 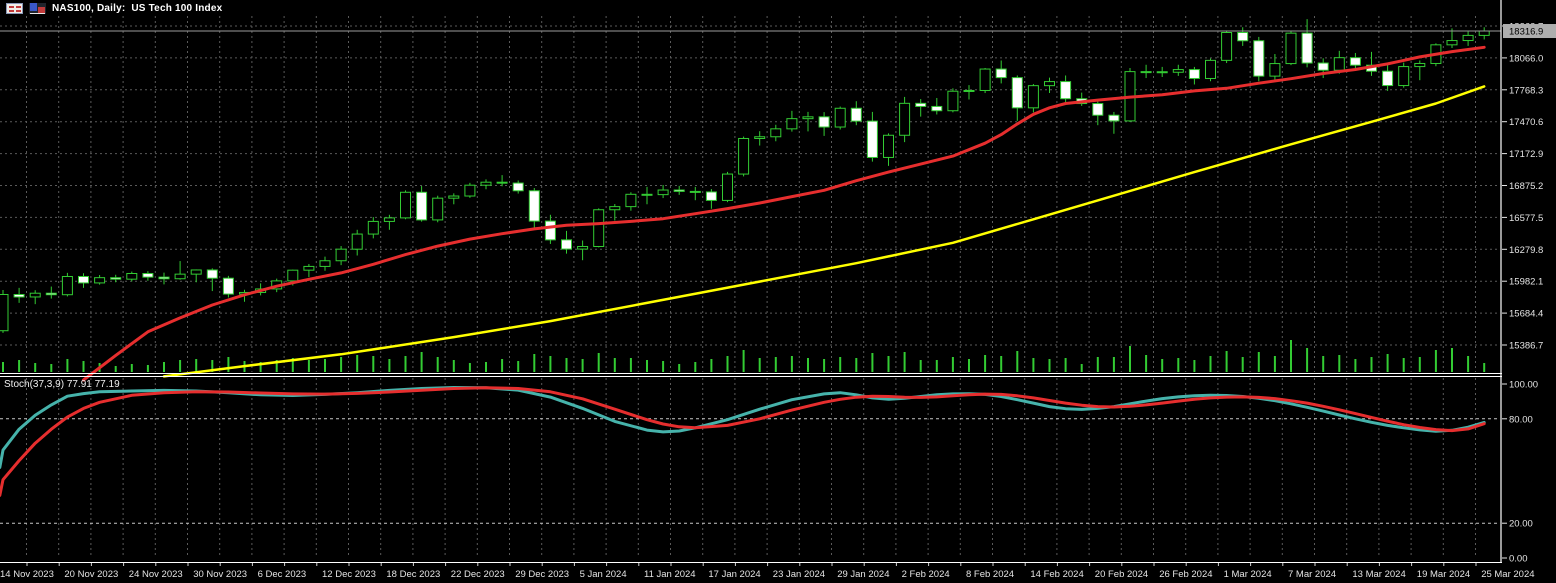 What do you see at coordinates (478, 574) in the screenshot?
I see `svg-text: 22 Dec 2023` at bounding box center [478, 574].